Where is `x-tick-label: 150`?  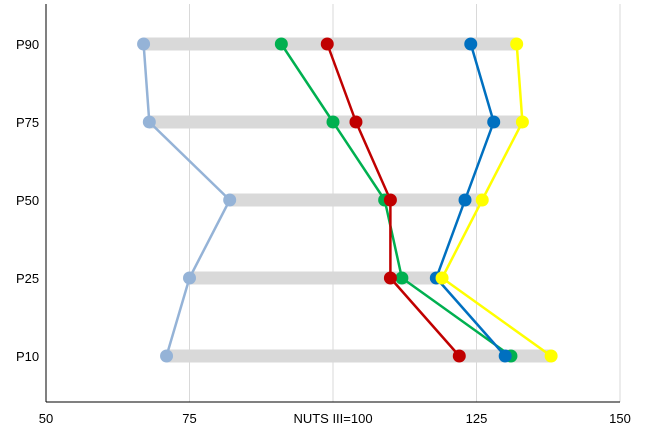 x-tick-label: 150 is located at coordinates (620, 418).